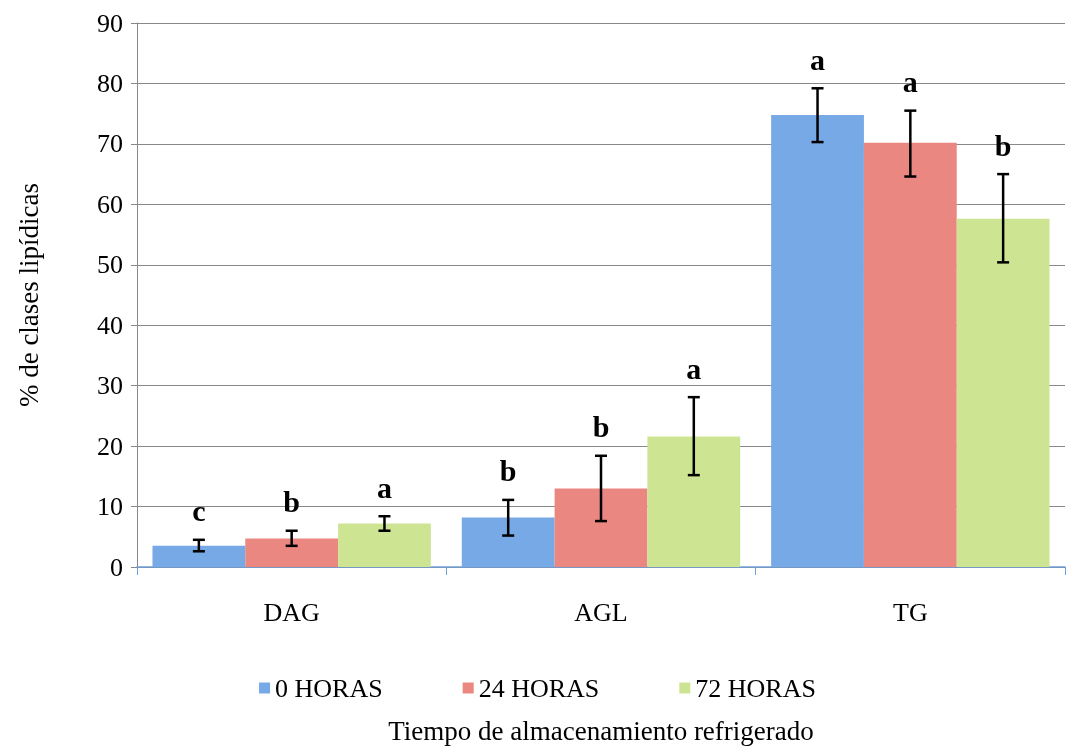  I want to click on y-tick-label: 10, so click(110, 507).